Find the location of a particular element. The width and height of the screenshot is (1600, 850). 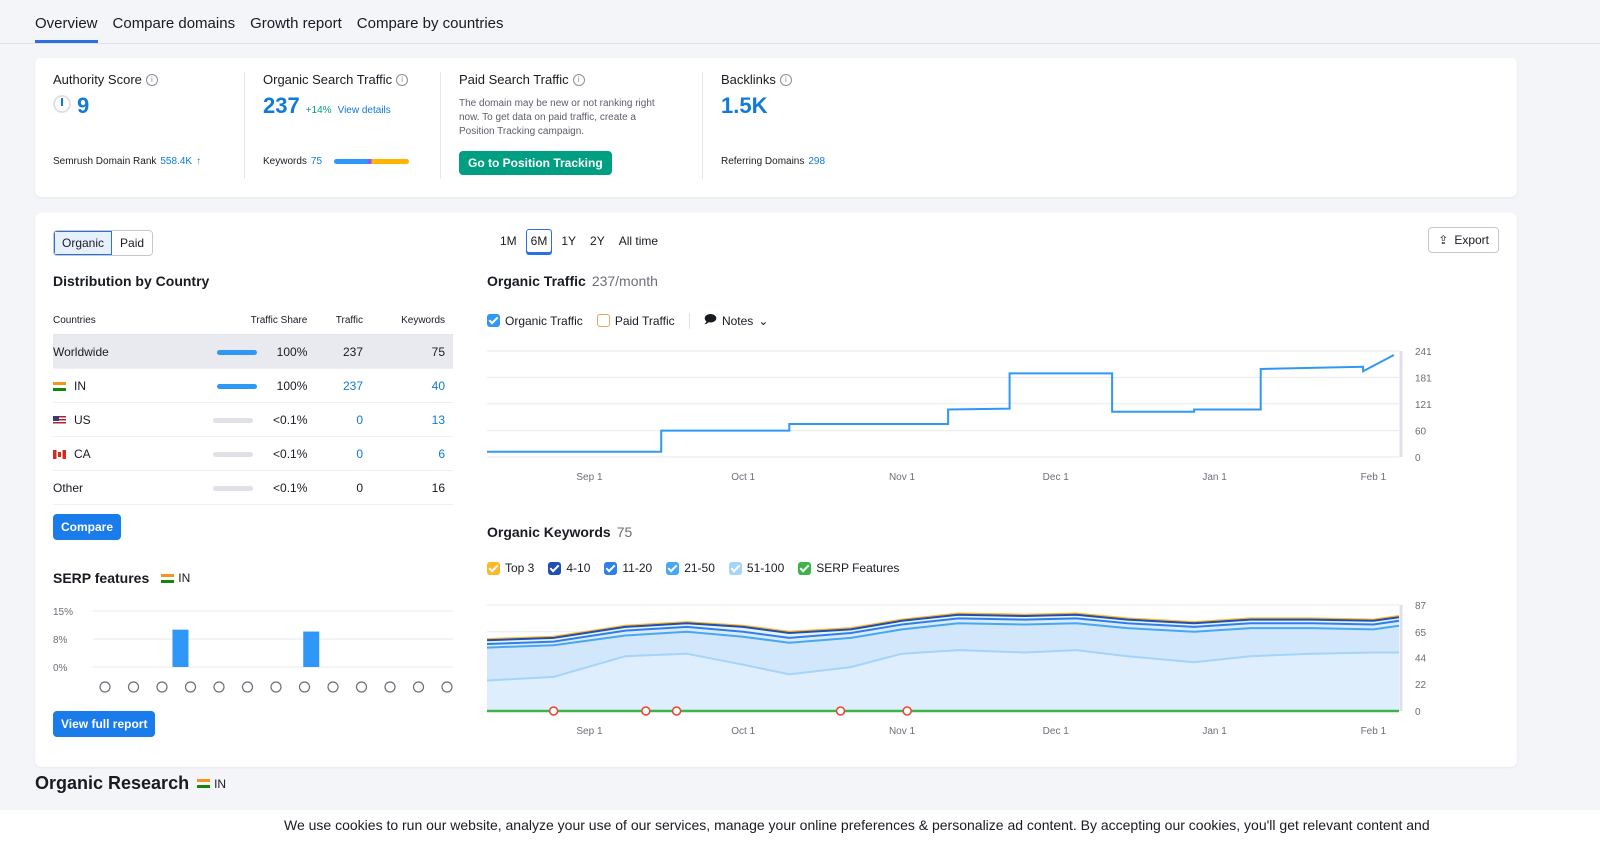

organic-traffic-line is located at coordinates (941, 403).